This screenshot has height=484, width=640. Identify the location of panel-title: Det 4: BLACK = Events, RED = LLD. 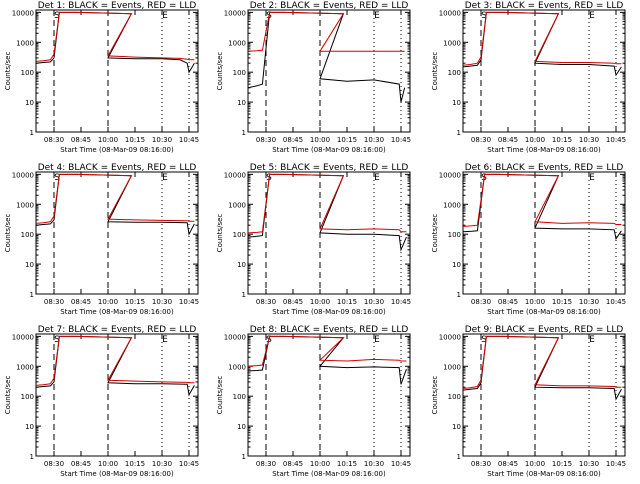
(117, 168).